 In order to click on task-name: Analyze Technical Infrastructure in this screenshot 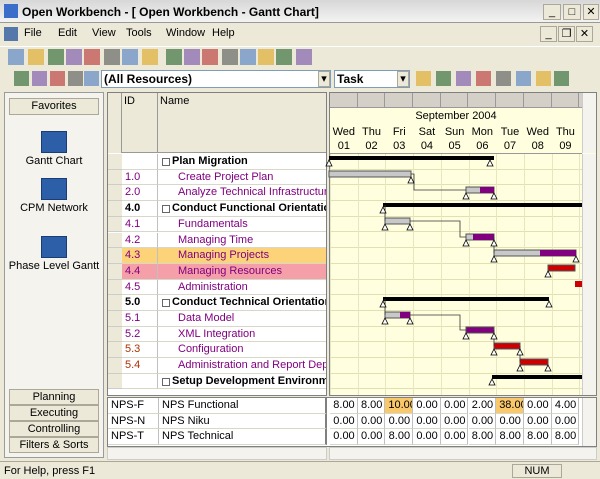, I will do `click(242, 193)`.